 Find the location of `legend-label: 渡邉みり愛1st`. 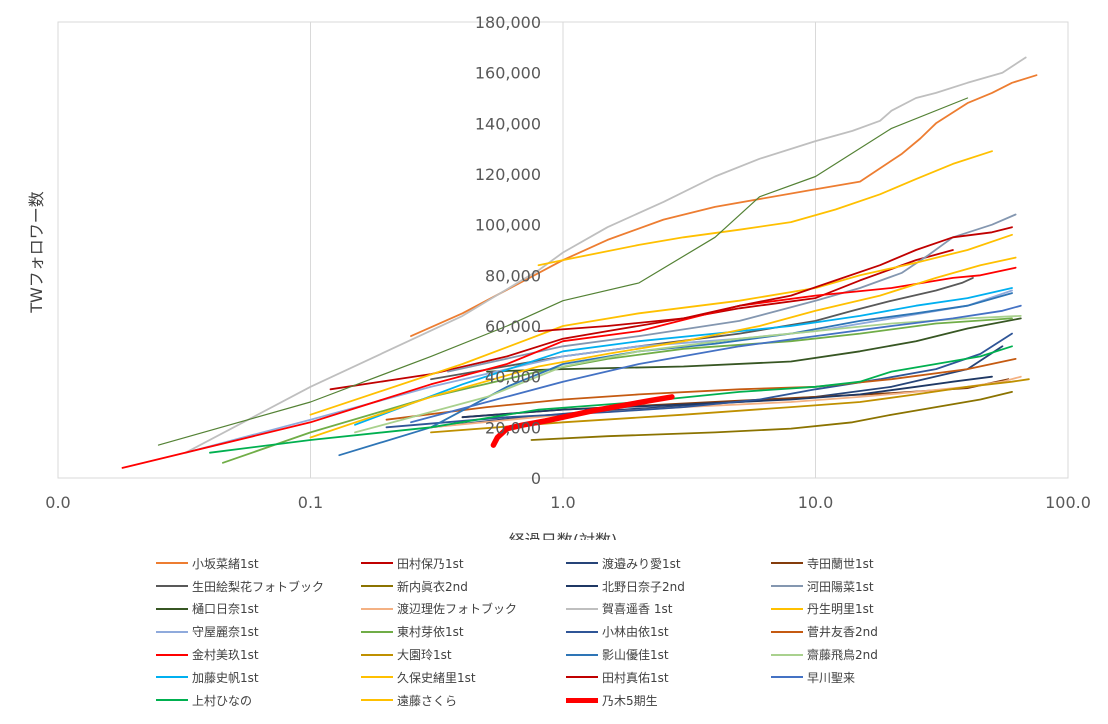

legend-label: 渡邉みり愛1st is located at coordinates (641, 563).